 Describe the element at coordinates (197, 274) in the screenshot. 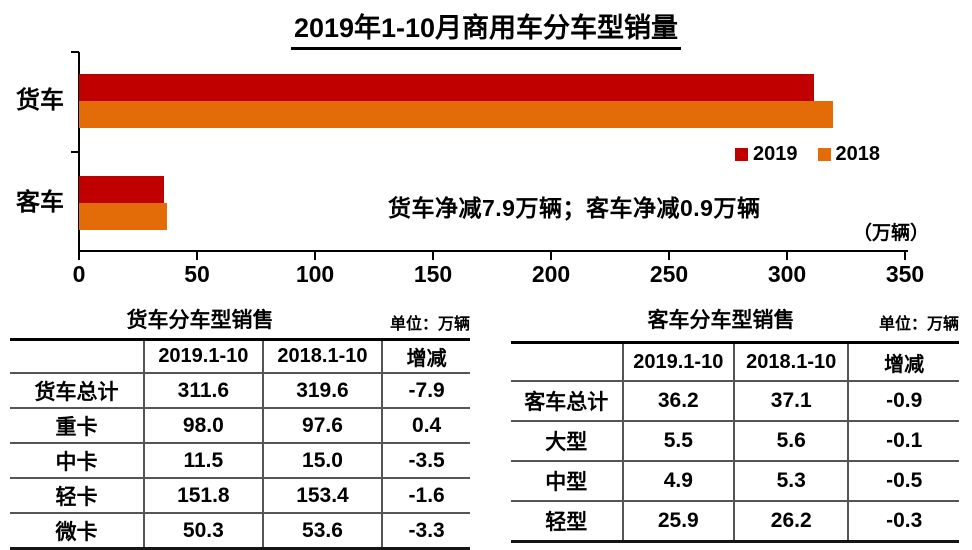

I see `x-axis-tick-label: 50` at that location.